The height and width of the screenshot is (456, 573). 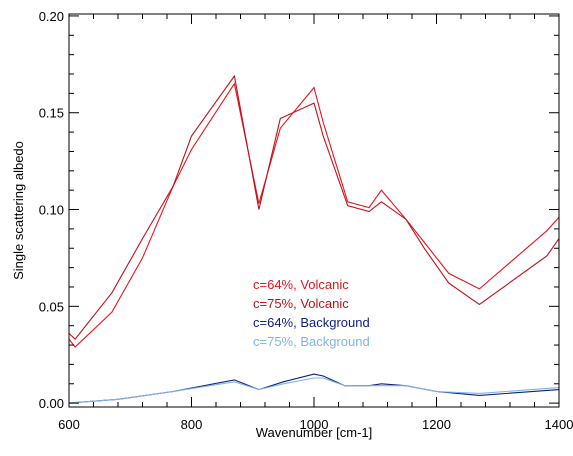 I want to click on x-tick-label: 1200, so click(x=436, y=424).